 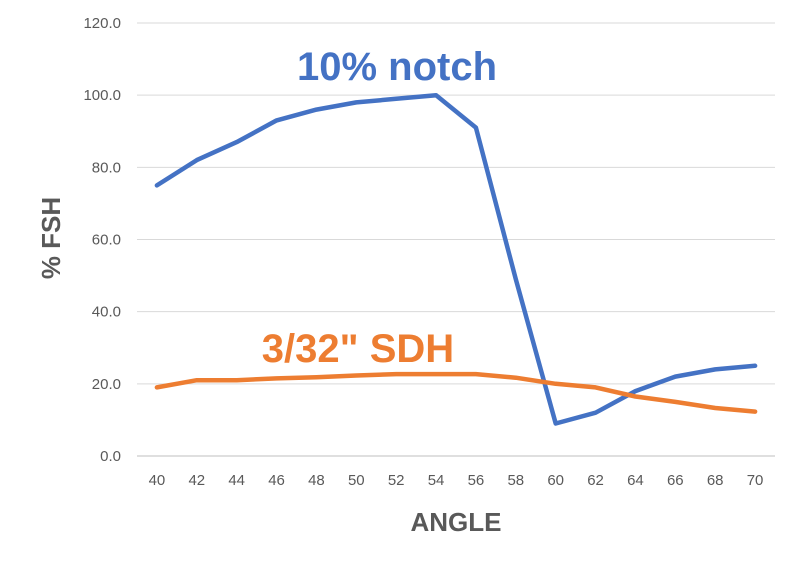 I want to click on y-tick-label: 80.0, so click(x=106, y=167).